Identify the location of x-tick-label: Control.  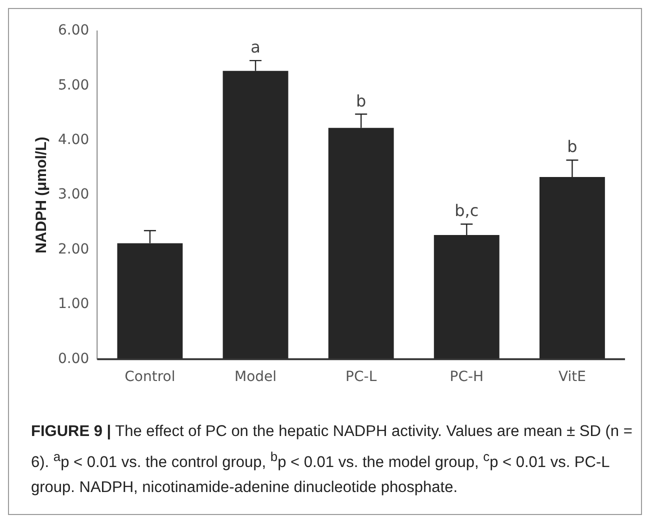
(150, 377).